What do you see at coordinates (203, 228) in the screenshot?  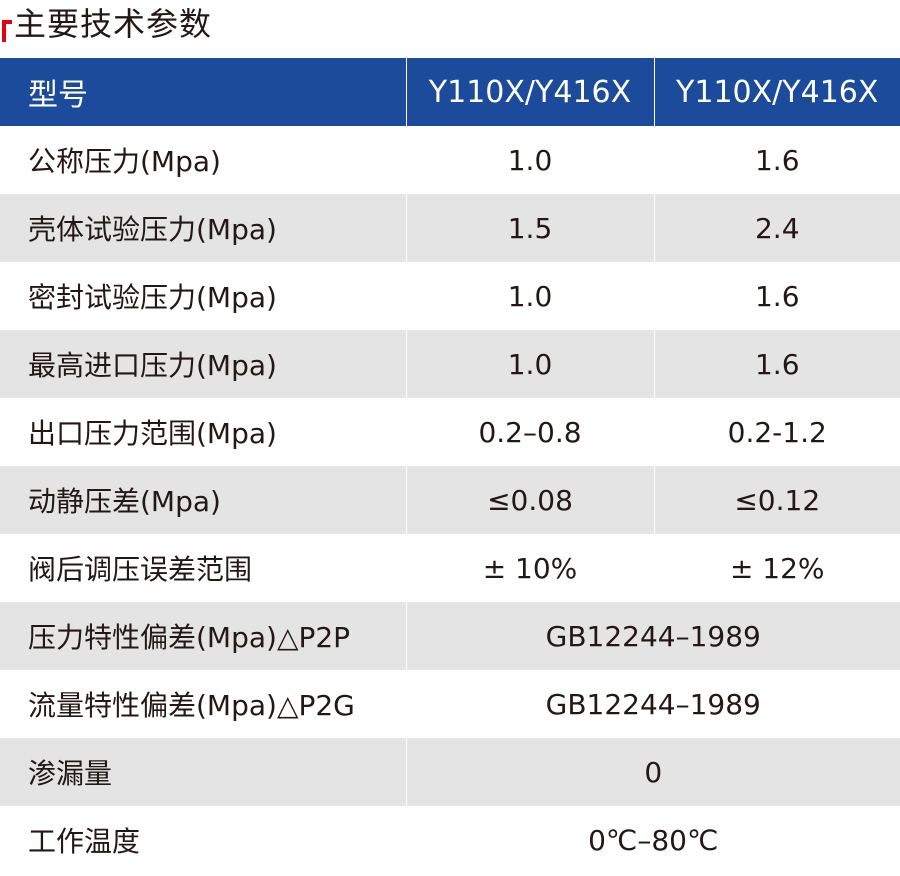 I see `row-label: 壳体试验压力(Mpa)` at bounding box center [203, 228].